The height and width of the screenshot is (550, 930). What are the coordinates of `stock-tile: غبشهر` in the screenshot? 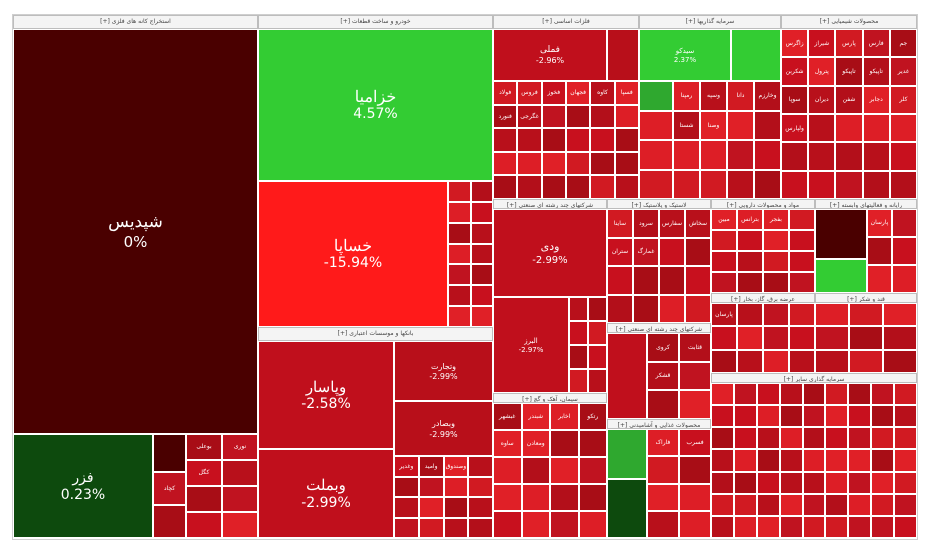 It's located at (507, 416).